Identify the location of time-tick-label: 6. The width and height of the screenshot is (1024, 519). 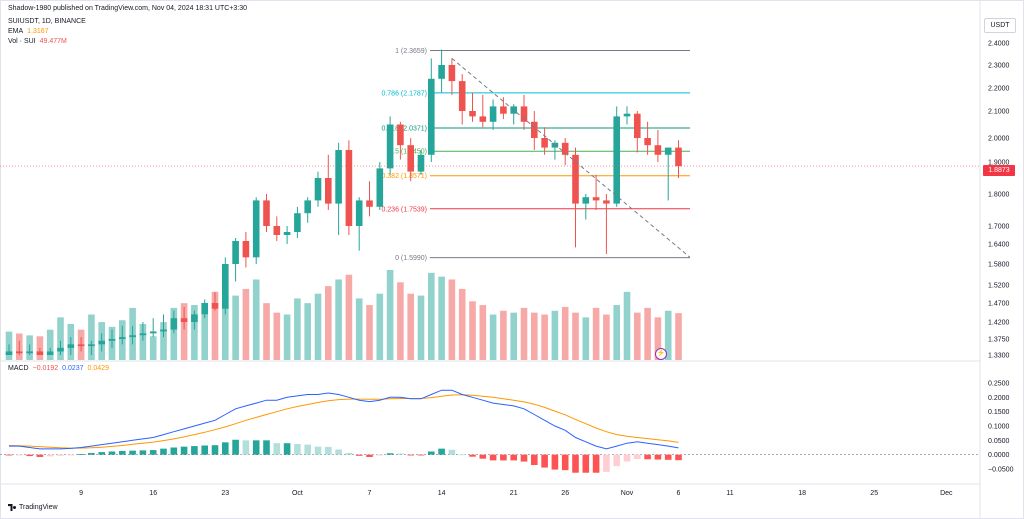
(679, 493).